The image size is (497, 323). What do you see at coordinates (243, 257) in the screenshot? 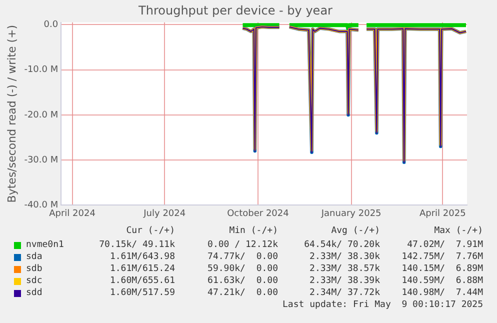
I see `text: 74.77k/ 0.00` at bounding box center [243, 257].